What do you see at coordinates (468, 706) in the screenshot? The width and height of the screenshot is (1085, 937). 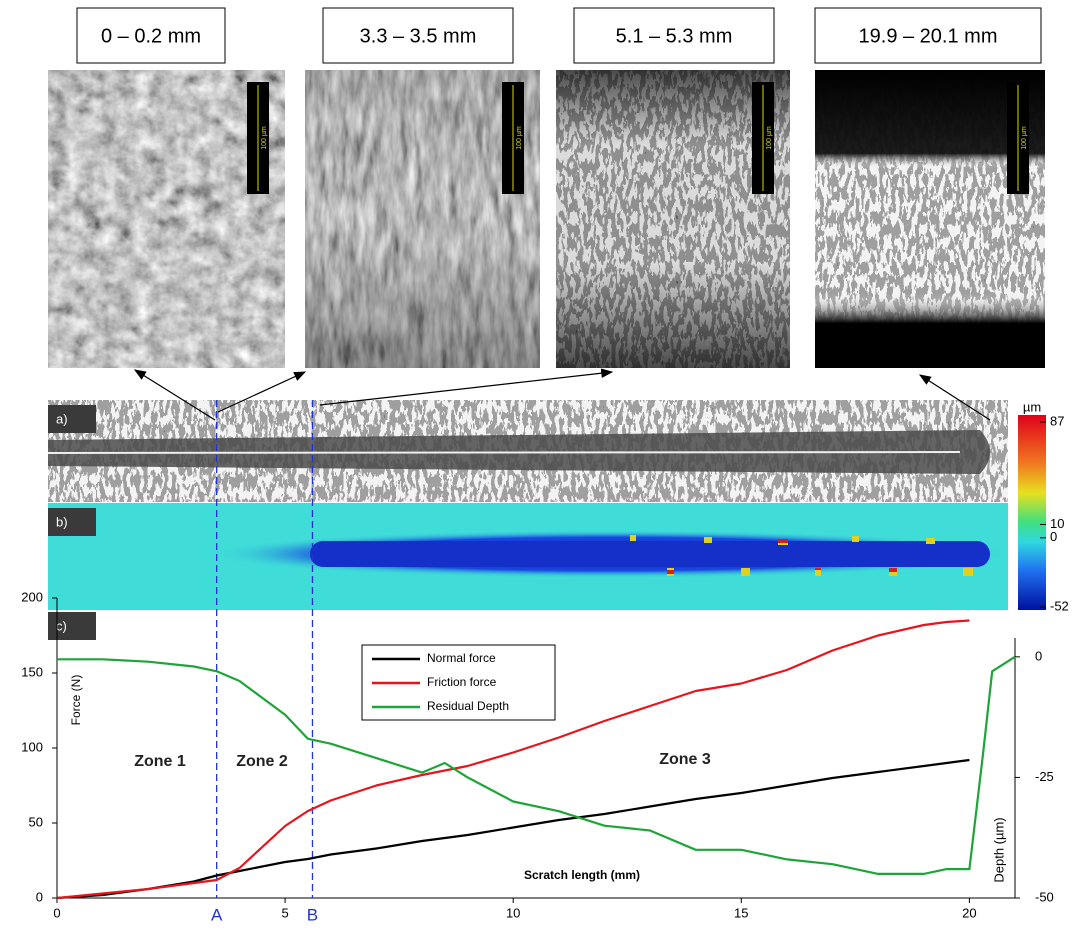 I see `legend-label: Residual Depth` at bounding box center [468, 706].